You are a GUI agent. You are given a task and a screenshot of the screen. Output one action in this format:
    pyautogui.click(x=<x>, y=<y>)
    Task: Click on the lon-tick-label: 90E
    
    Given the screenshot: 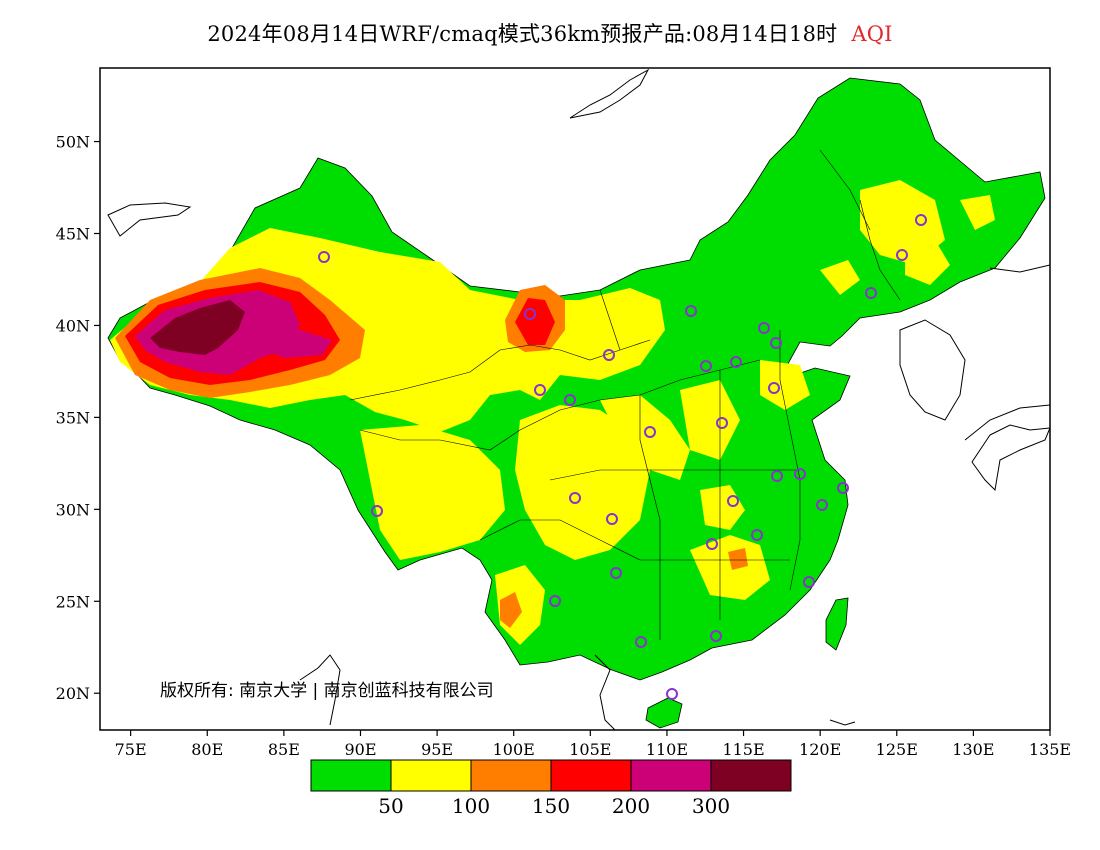 What is the action you would take?
    pyautogui.click(x=360, y=749)
    